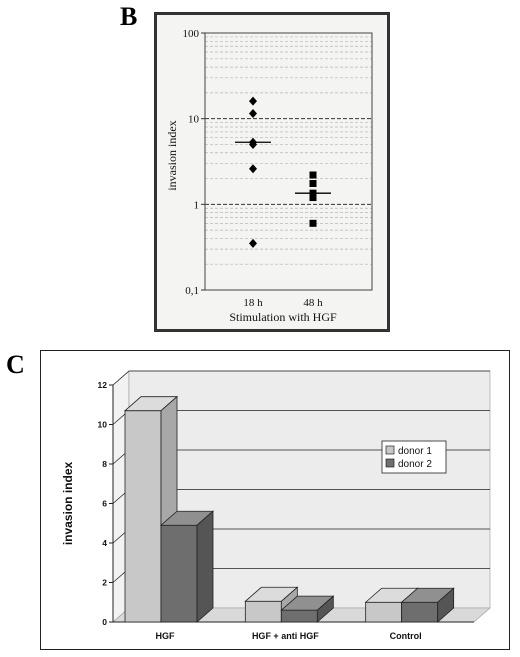 The image size is (520, 657). Describe the element at coordinates (253, 303) in the screenshot. I see `x-category-label: 18 h` at that location.